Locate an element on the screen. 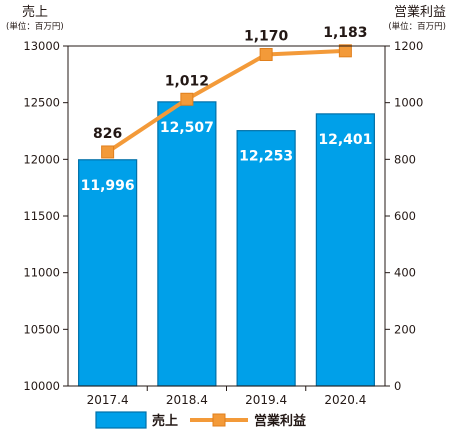  left-tick-label: 12000 is located at coordinates (41, 159).